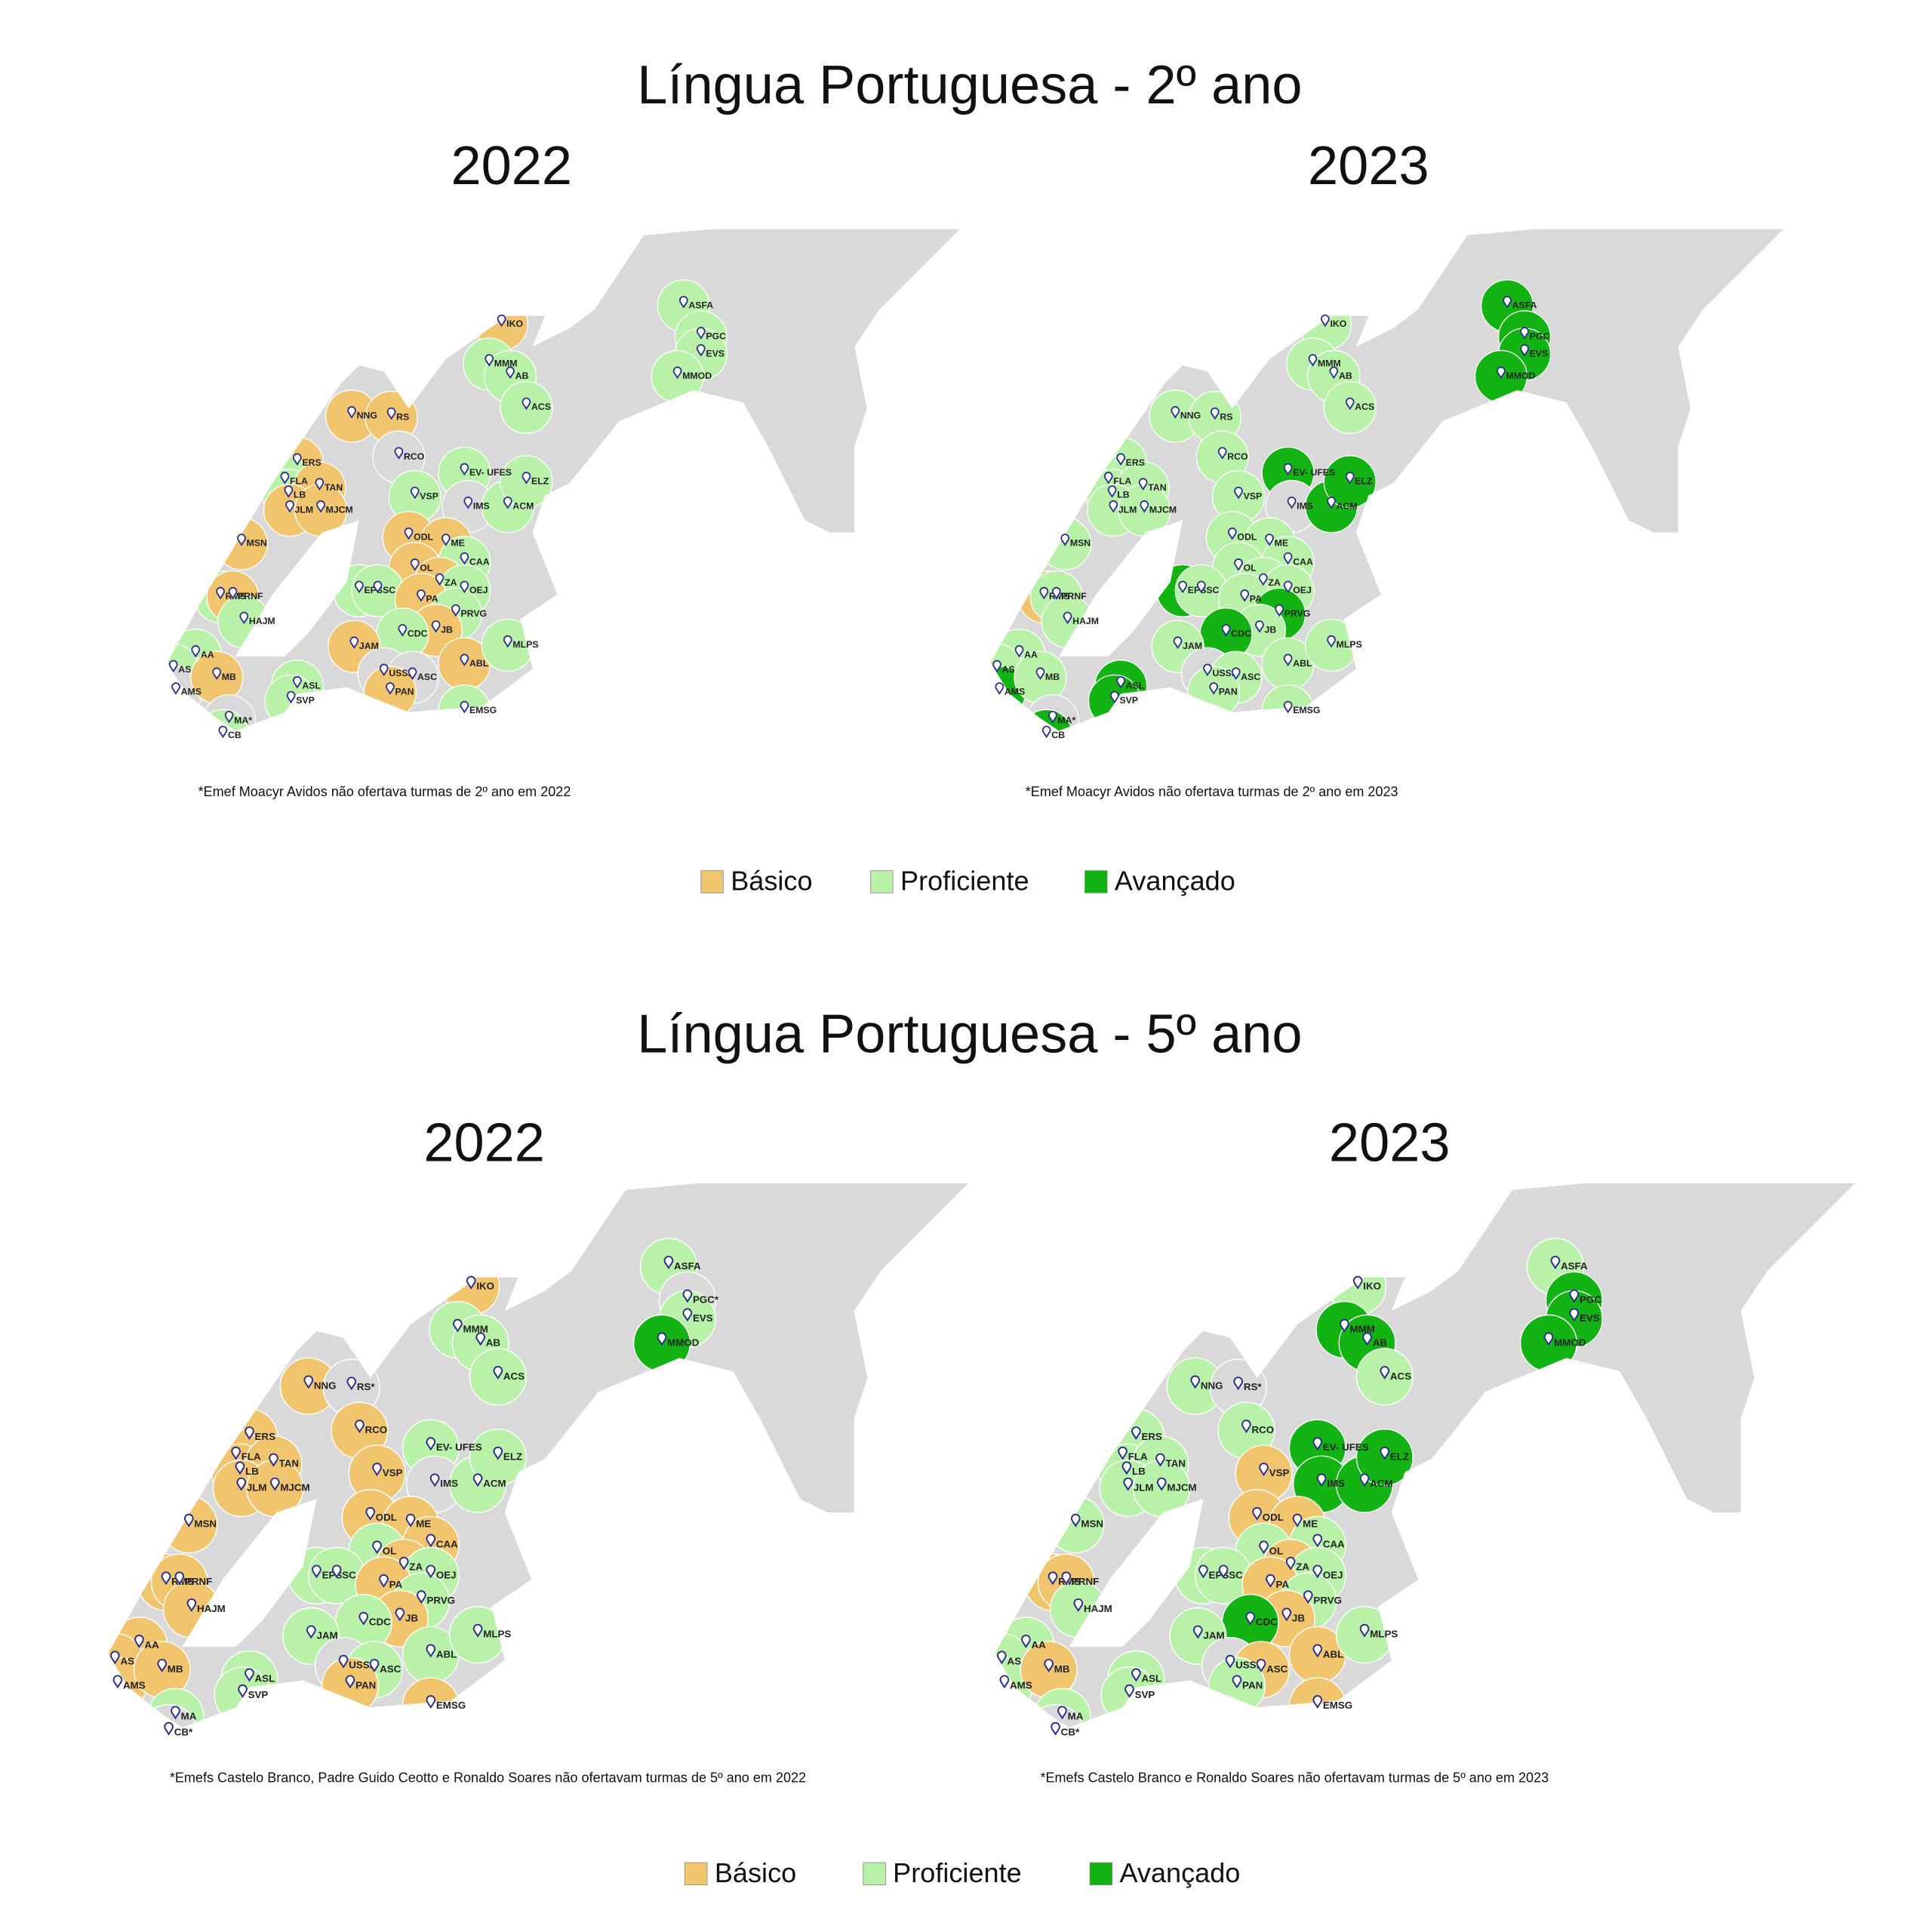  What do you see at coordinates (376, 1429) in the screenshot?
I see `school-label: RCO` at bounding box center [376, 1429].